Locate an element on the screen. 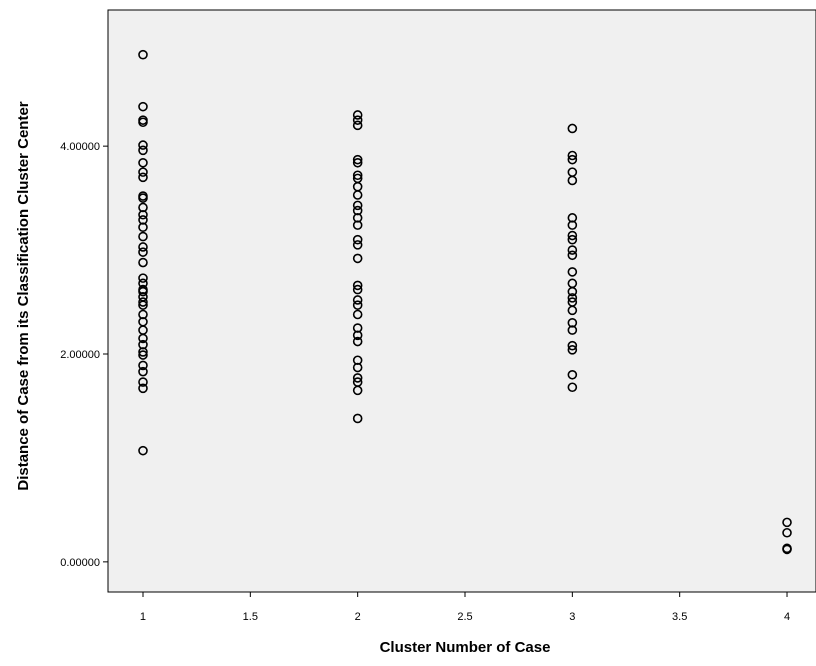  x-axis-title: Cluster Number of Case is located at coordinates (465, 647).